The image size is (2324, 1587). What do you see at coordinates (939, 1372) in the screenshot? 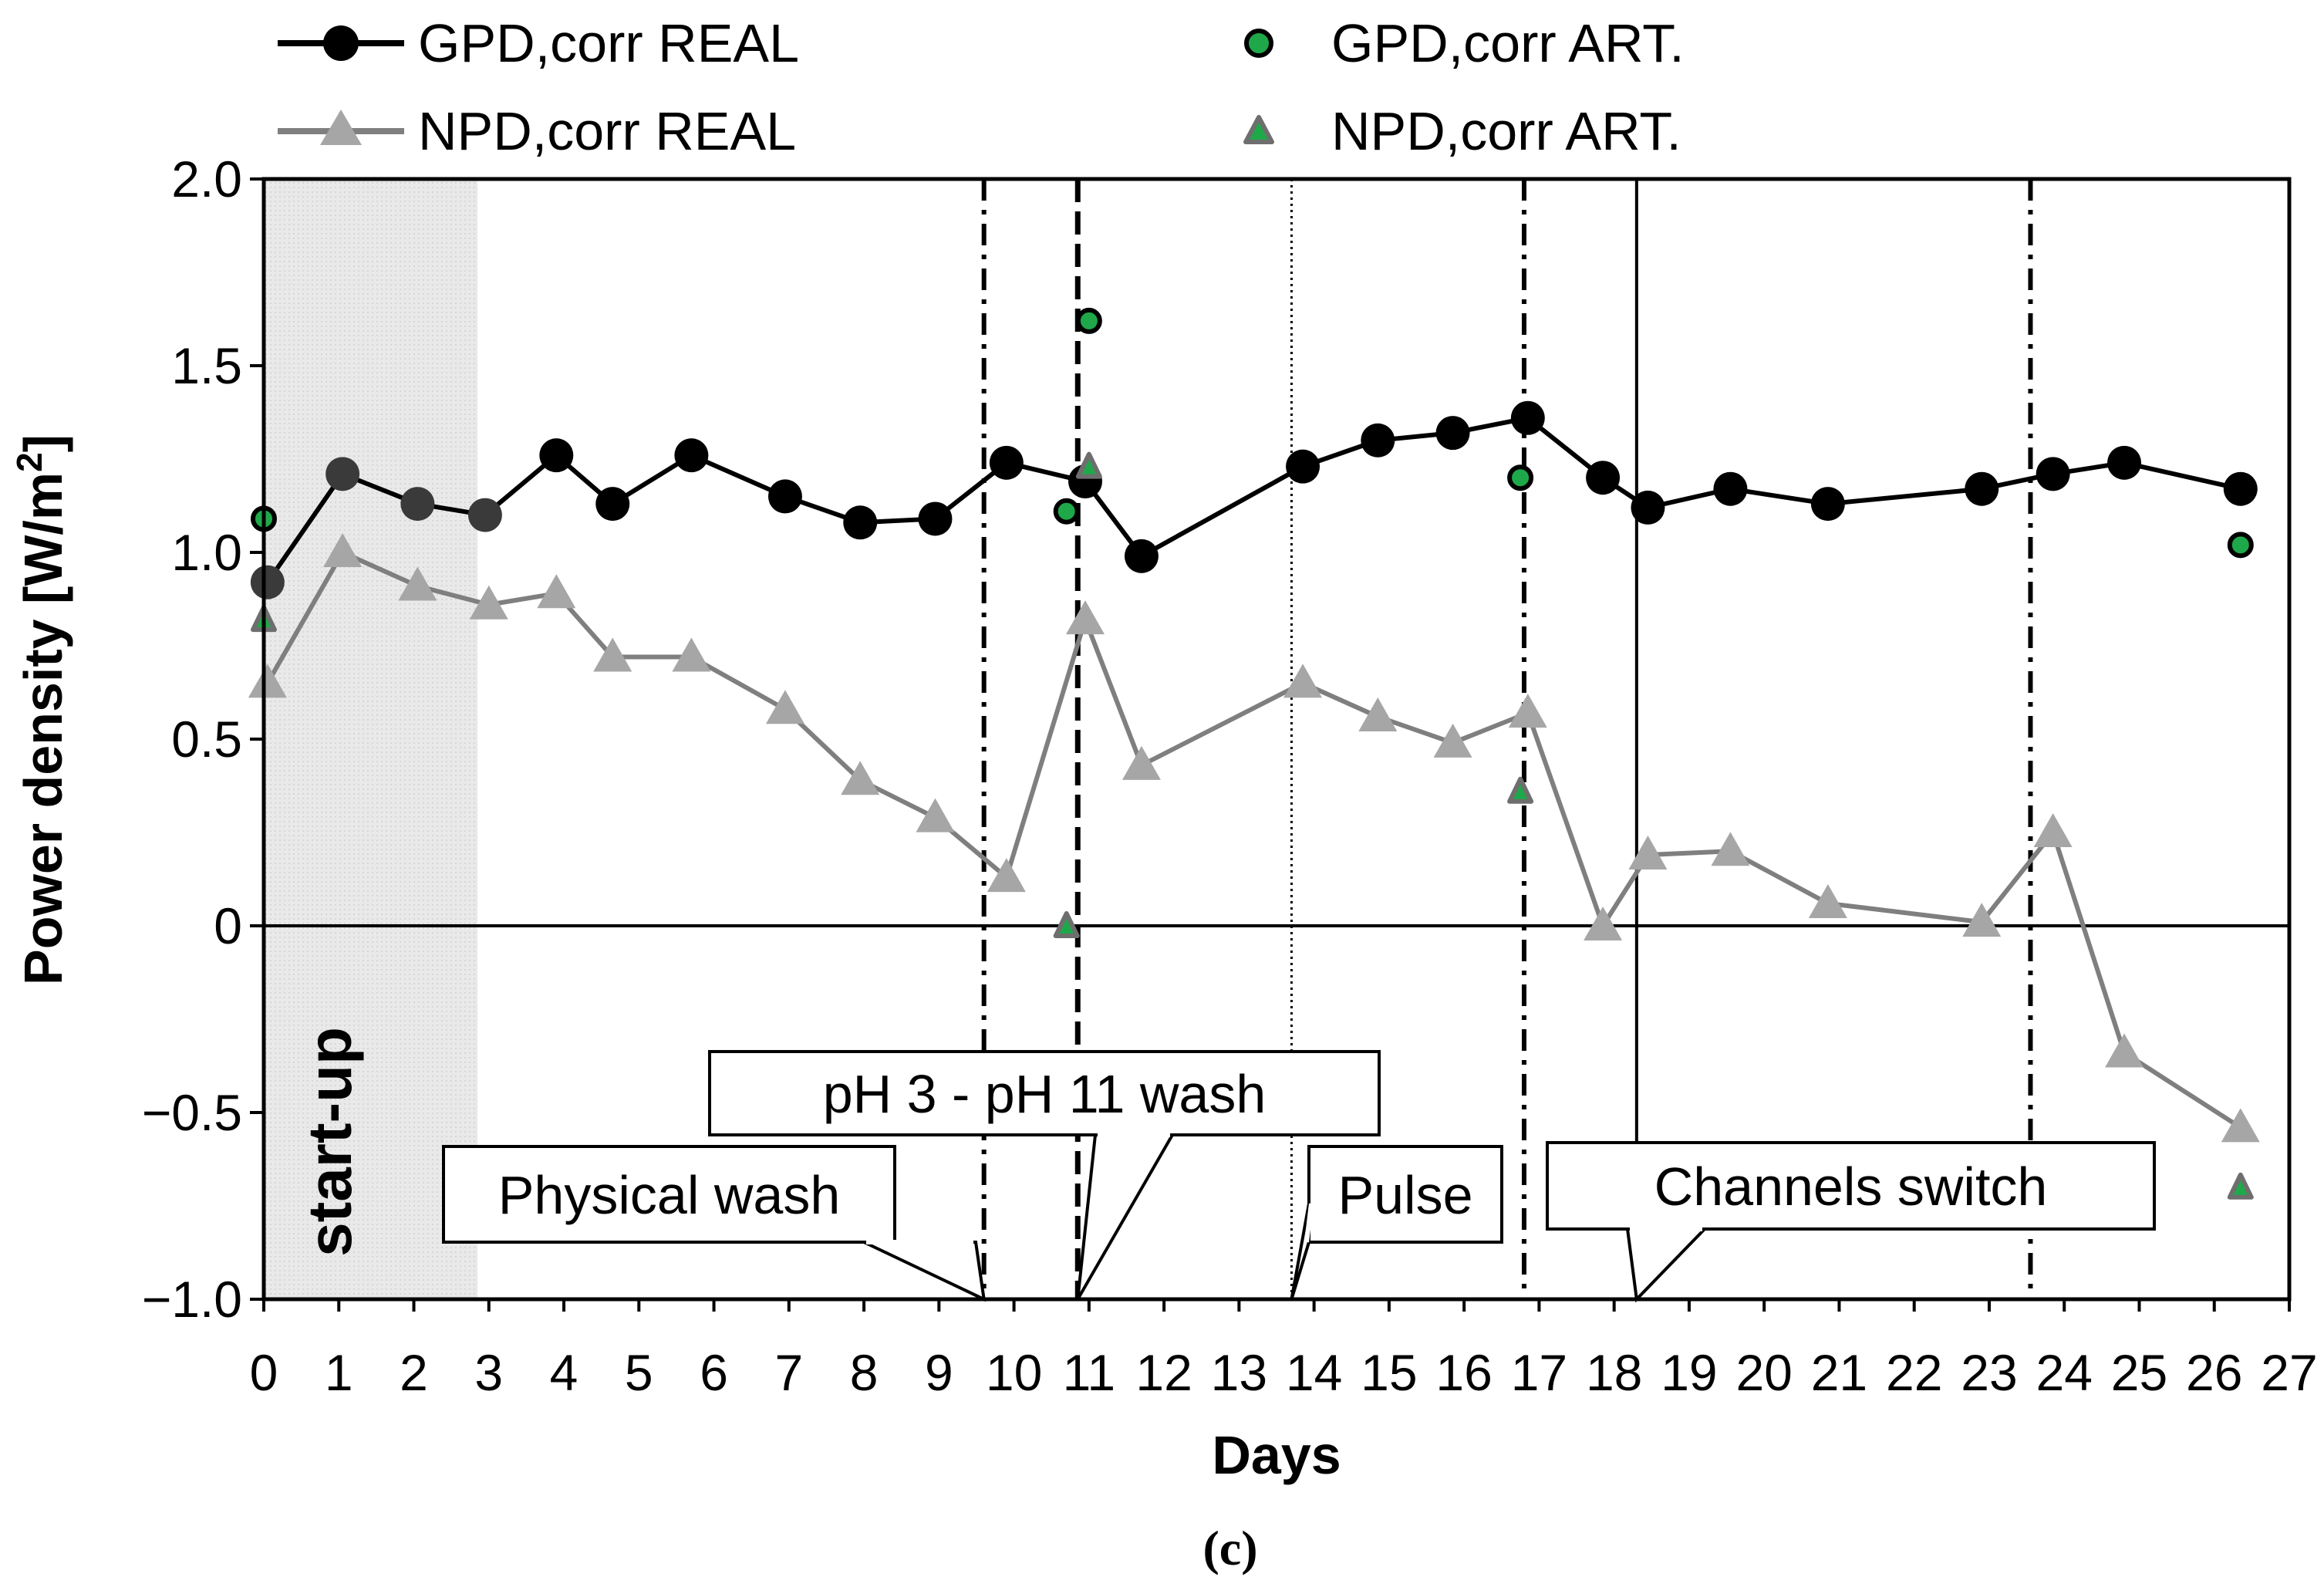
I see `x-tick-label: 9` at bounding box center [939, 1372].